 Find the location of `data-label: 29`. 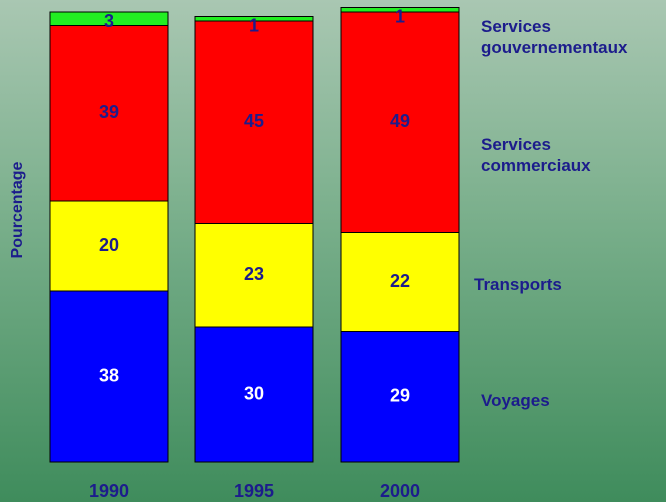

data-label: 29 is located at coordinates (400, 396).